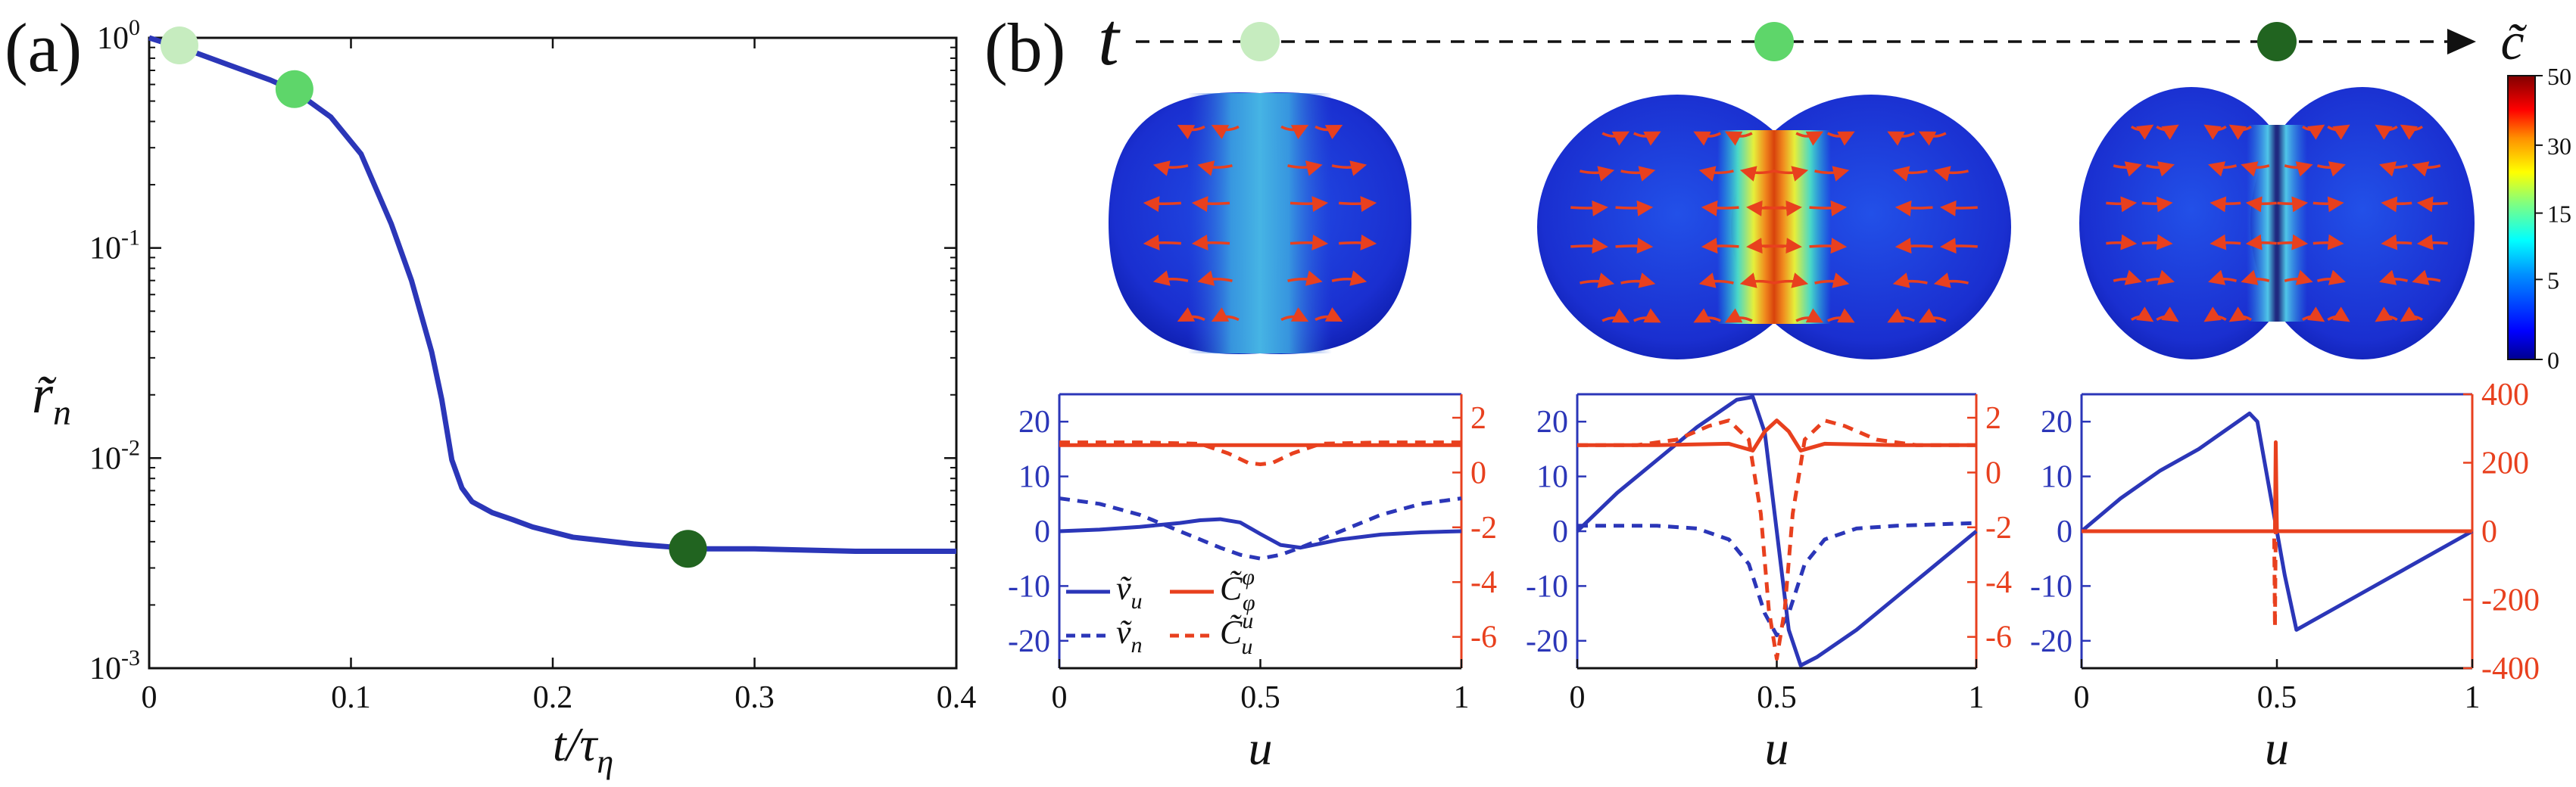 This screenshot has height=787, width=2576. What do you see at coordinates (2510, 669) in the screenshot?
I see `y2-tick-label: -400` at bounding box center [2510, 669].